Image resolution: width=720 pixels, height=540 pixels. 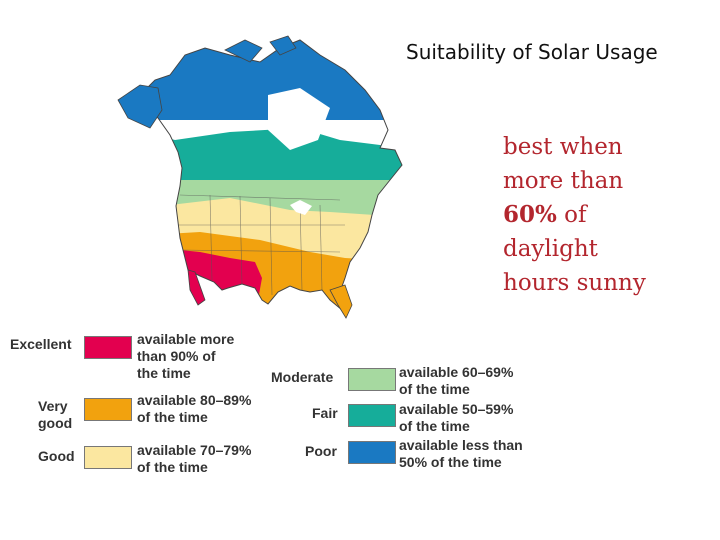 I want to click on legend-desc-good-2: of the time, so click(x=172, y=467).